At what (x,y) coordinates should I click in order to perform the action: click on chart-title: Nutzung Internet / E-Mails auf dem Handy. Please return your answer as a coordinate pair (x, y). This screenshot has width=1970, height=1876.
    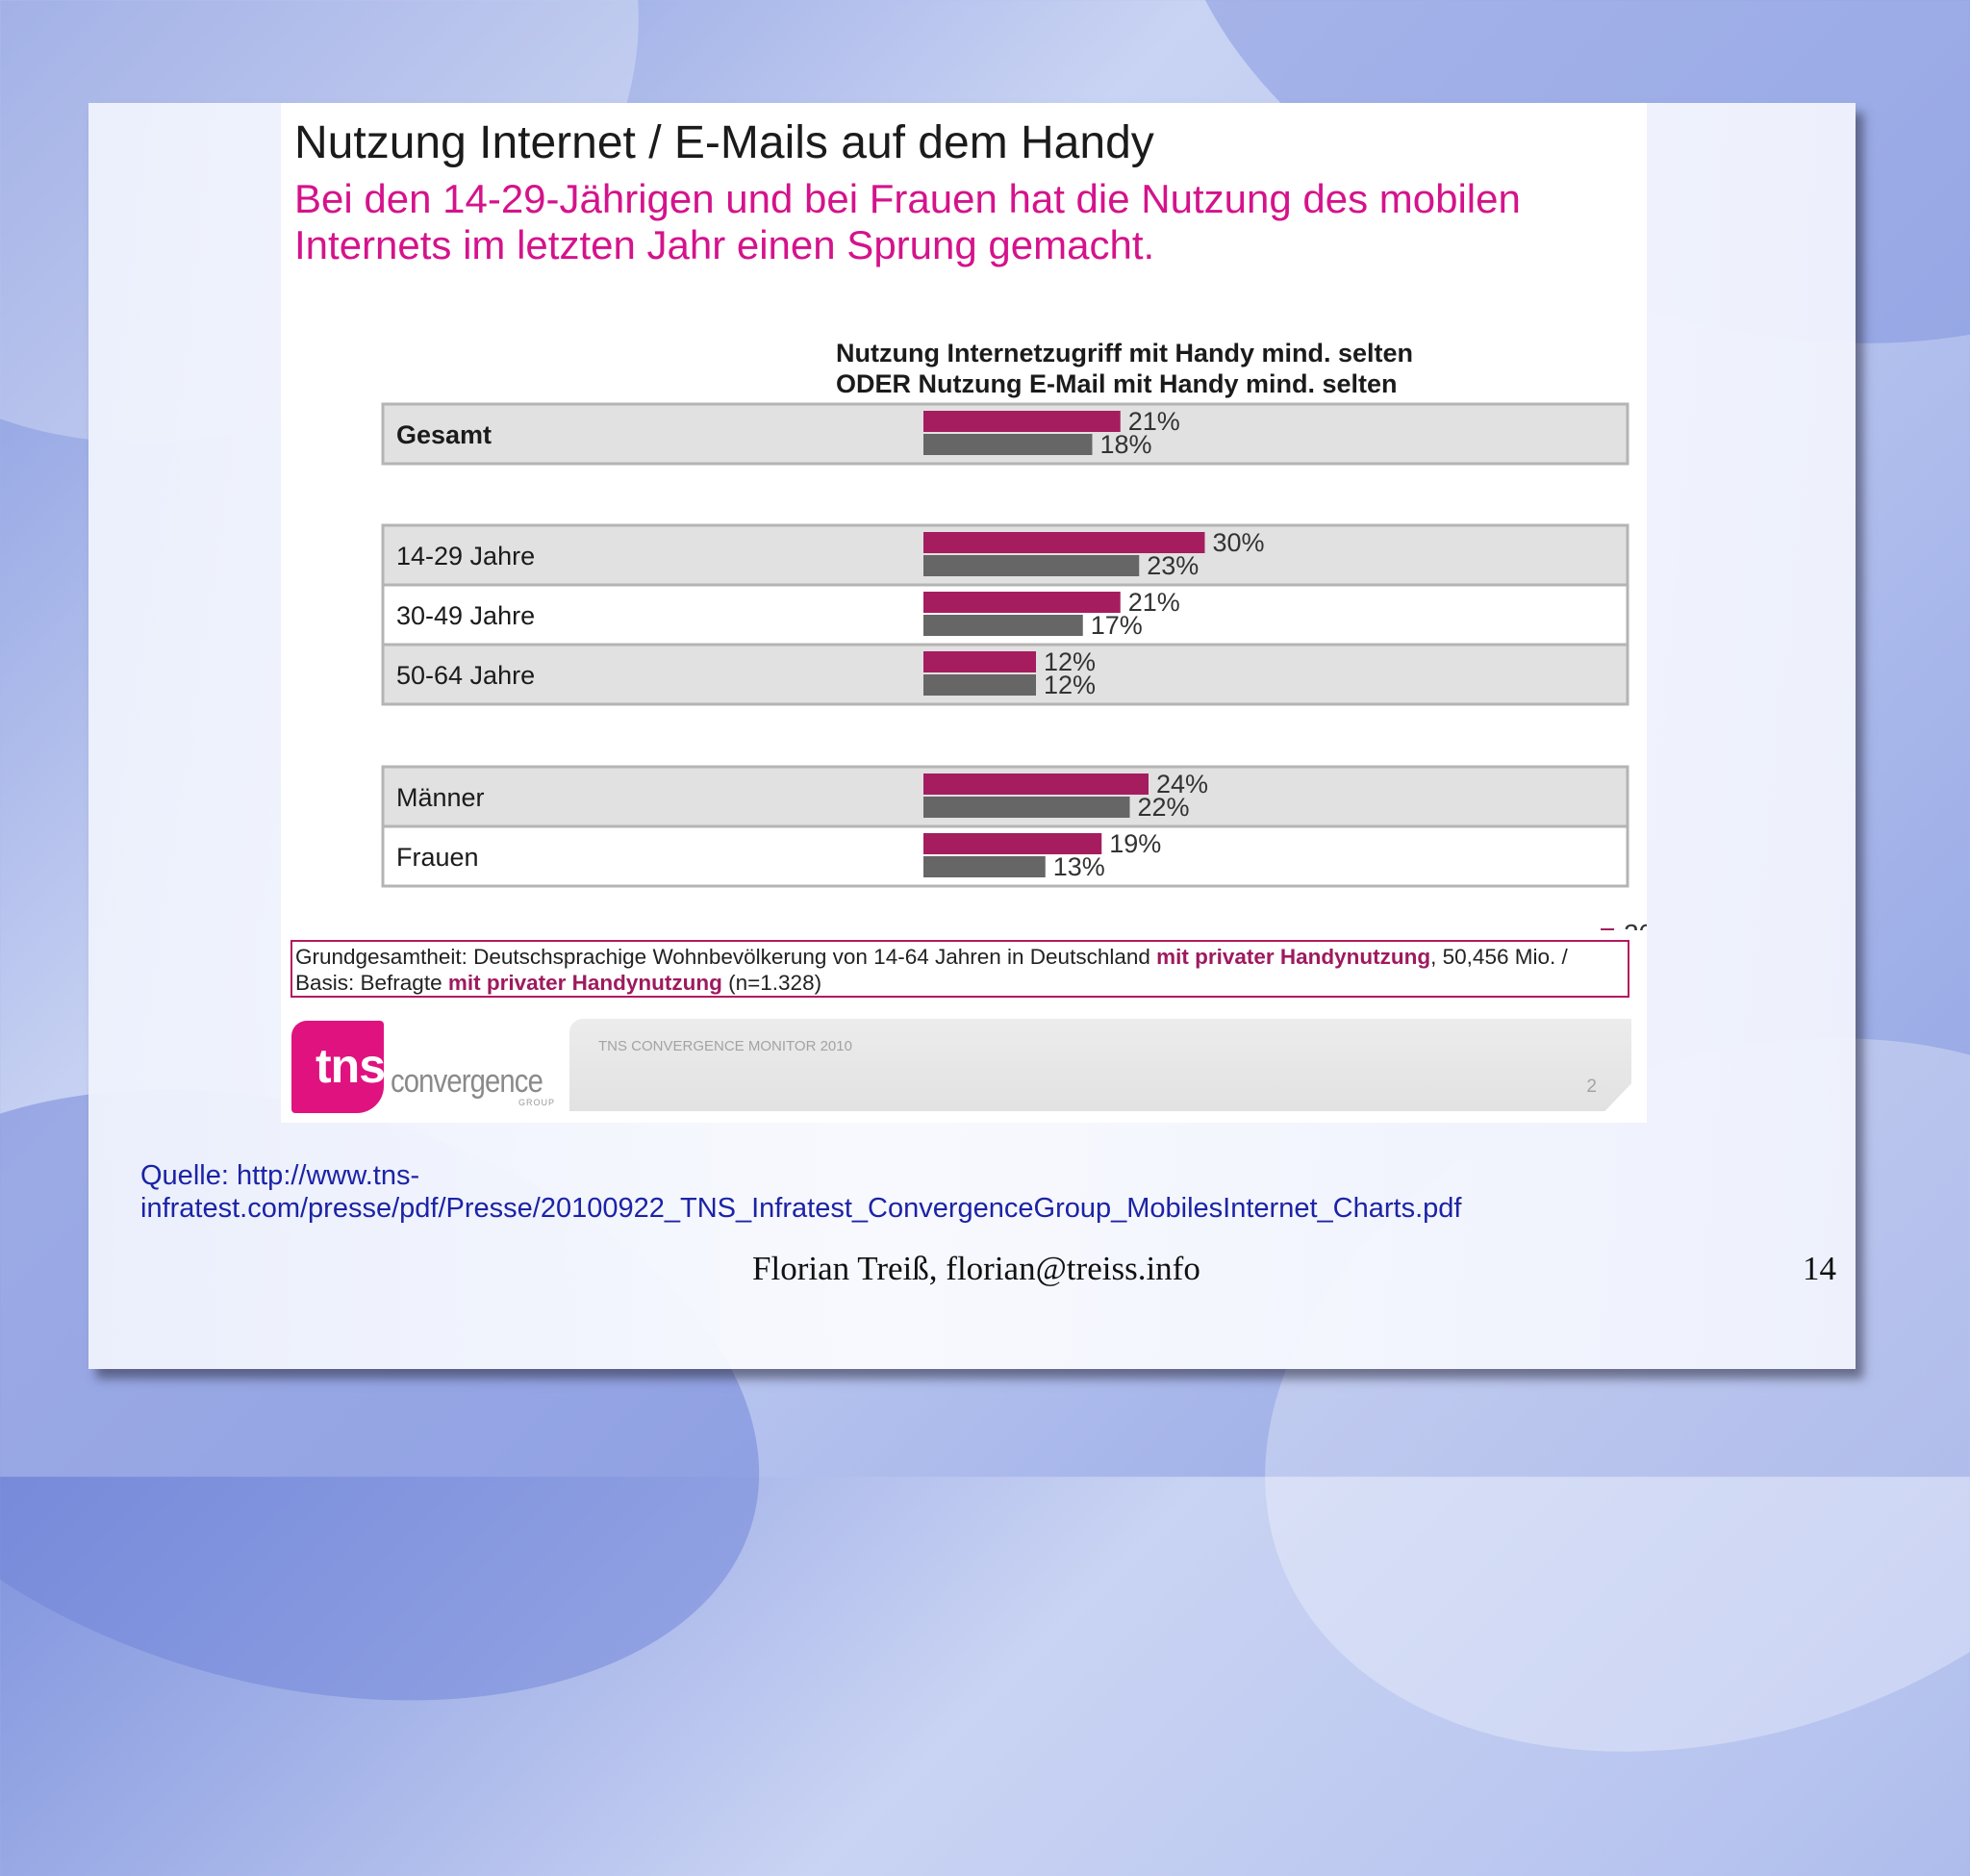
    Looking at the image, I should click on (724, 142).